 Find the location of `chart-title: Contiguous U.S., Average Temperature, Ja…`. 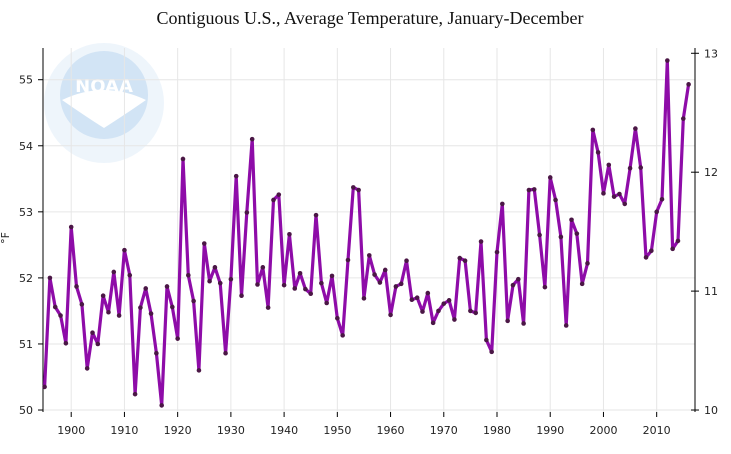

chart-title: Contiguous U.S., Average Temperature, Ja… is located at coordinates (370, 18).